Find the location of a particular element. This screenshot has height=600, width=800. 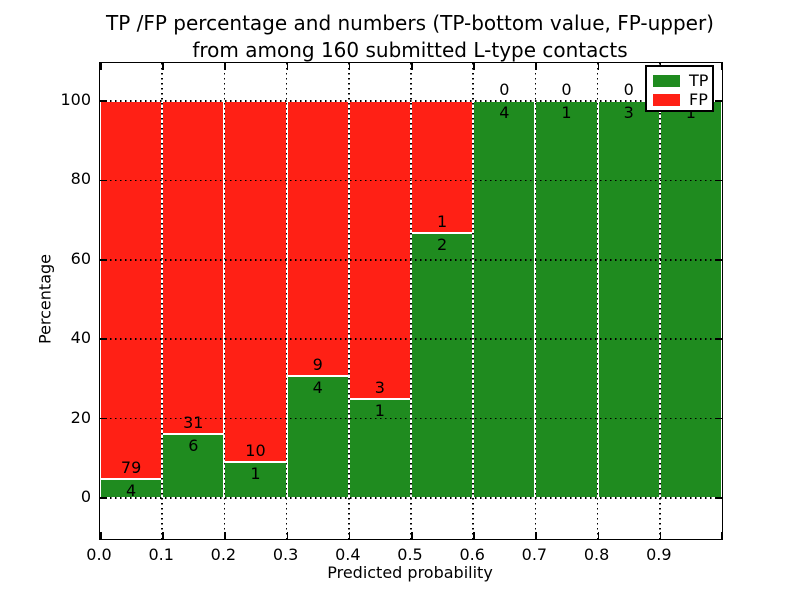

y-tick-label: 80 is located at coordinates (80, 179).